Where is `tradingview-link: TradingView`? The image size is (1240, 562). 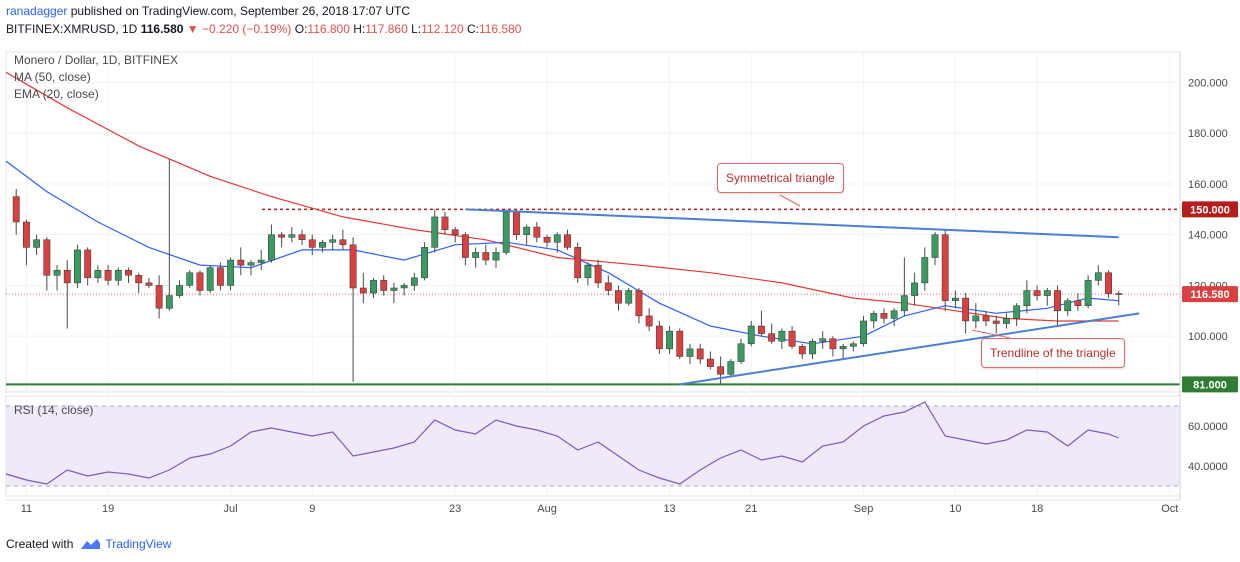
tradingview-link: TradingView is located at coordinates (125, 544).